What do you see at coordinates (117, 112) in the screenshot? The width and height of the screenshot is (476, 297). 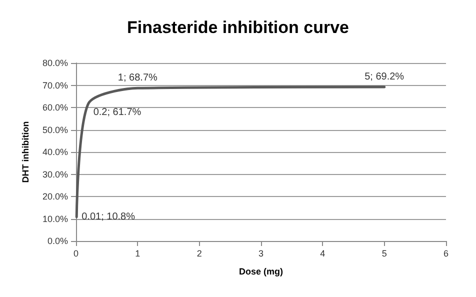 I see `data-label: 0.2; 61.7%` at bounding box center [117, 112].